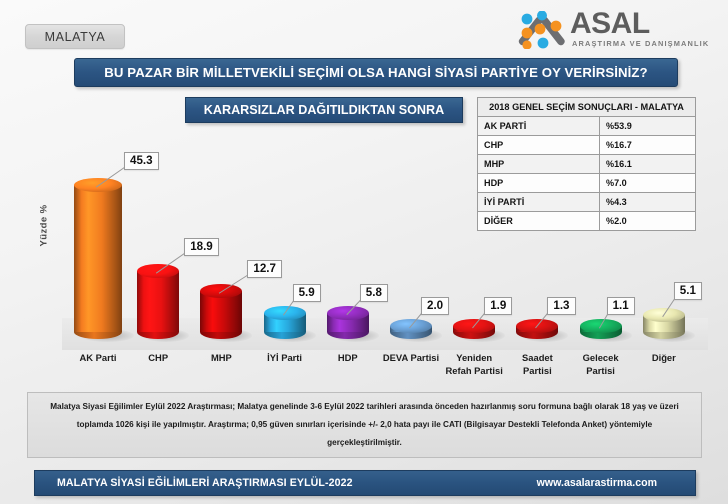 Image resolution: width=728 pixels, height=504 pixels. I want to click on bar-deva-partisi, so click(416, 330).